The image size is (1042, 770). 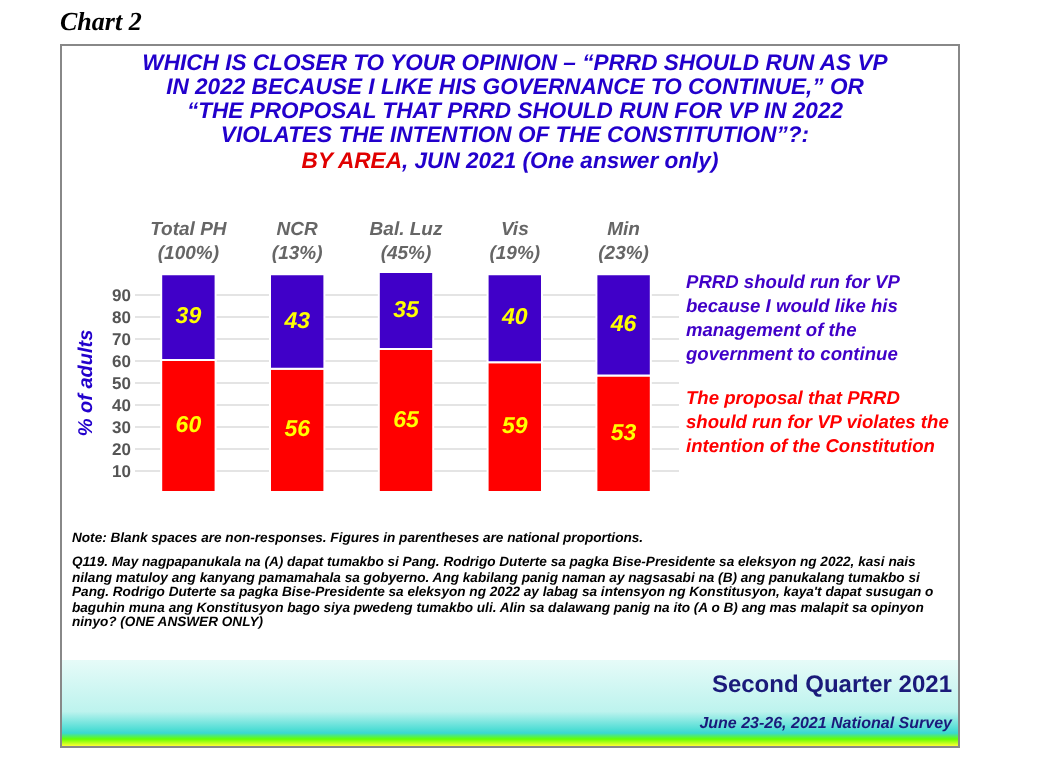 What do you see at coordinates (101, 22) in the screenshot?
I see `caption: Chart 2` at bounding box center [101, 22].